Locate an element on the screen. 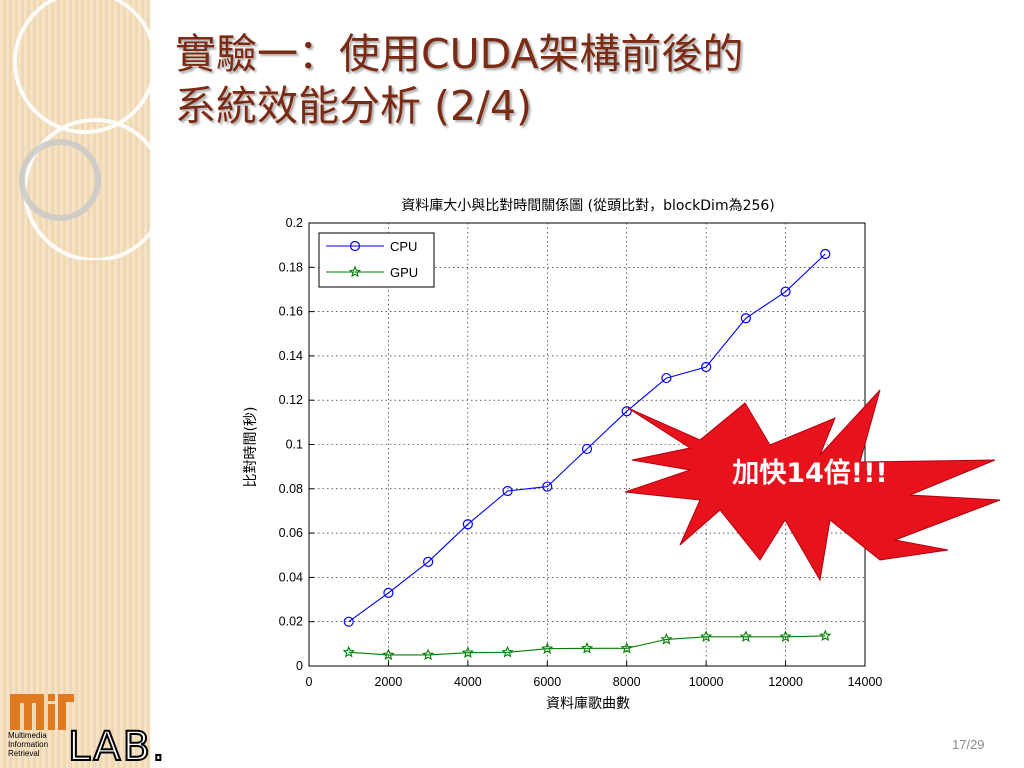 The image size is (1024, 768). x-tick-label: 10000 is located at coordinates (706, 682).